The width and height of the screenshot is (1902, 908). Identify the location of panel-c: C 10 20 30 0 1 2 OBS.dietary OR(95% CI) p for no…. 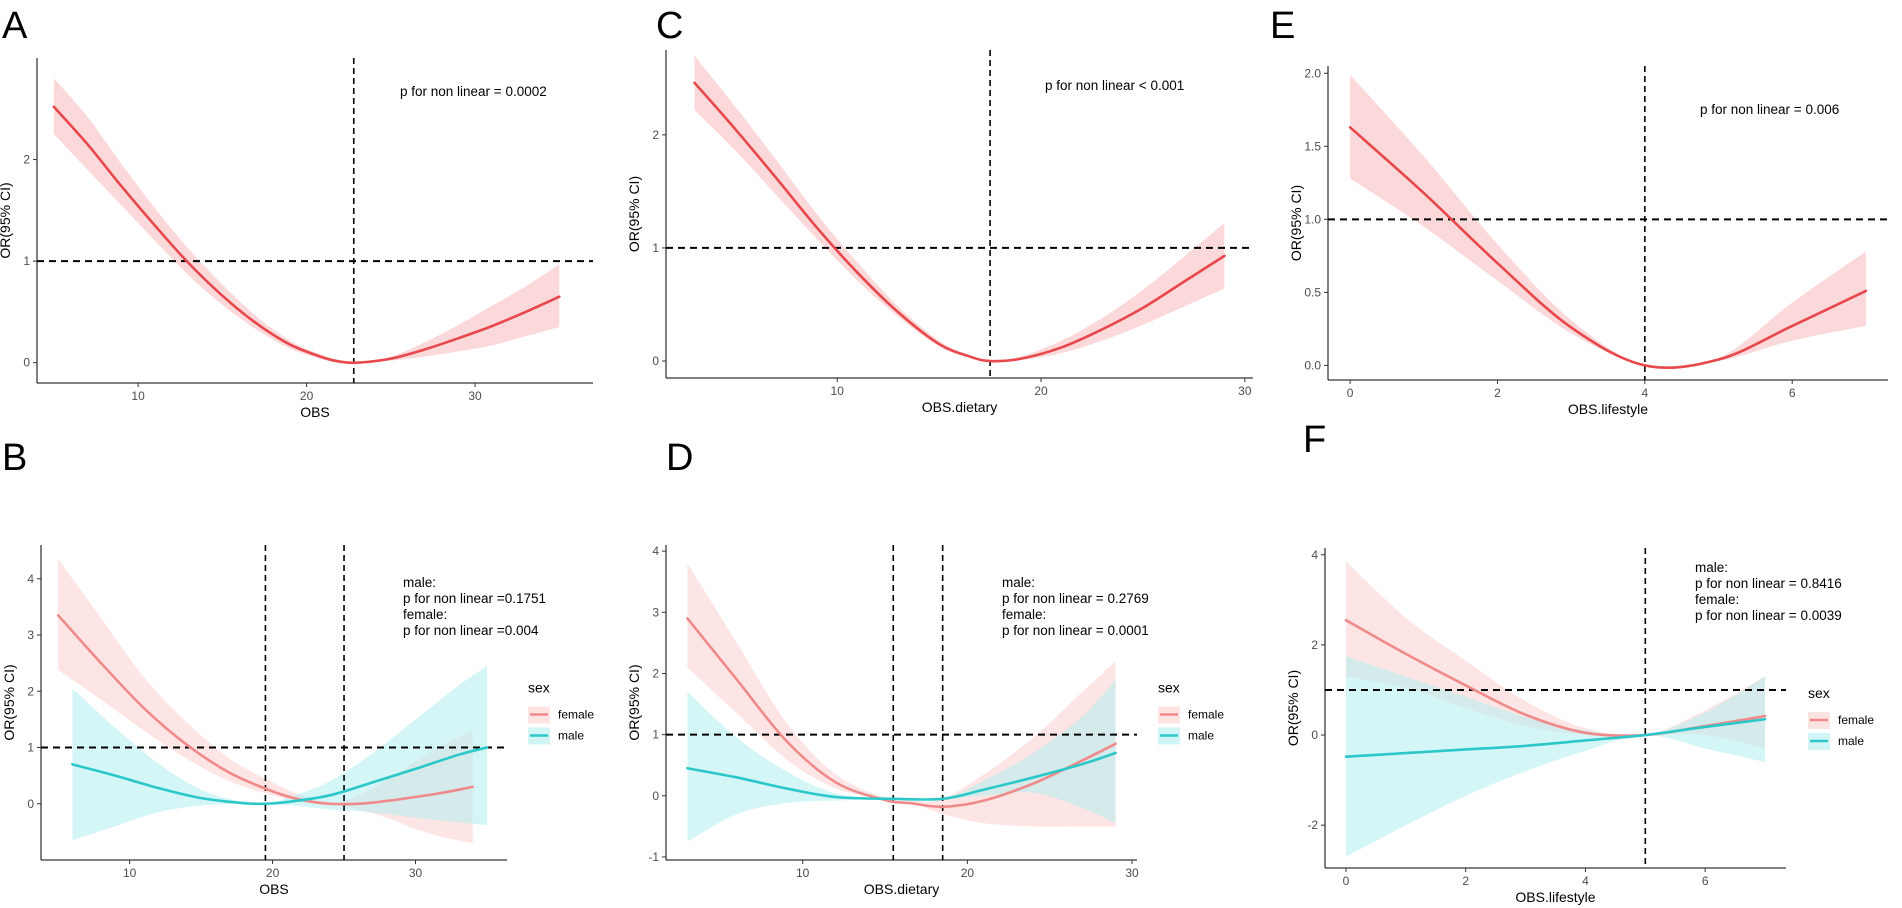
(939, 210).